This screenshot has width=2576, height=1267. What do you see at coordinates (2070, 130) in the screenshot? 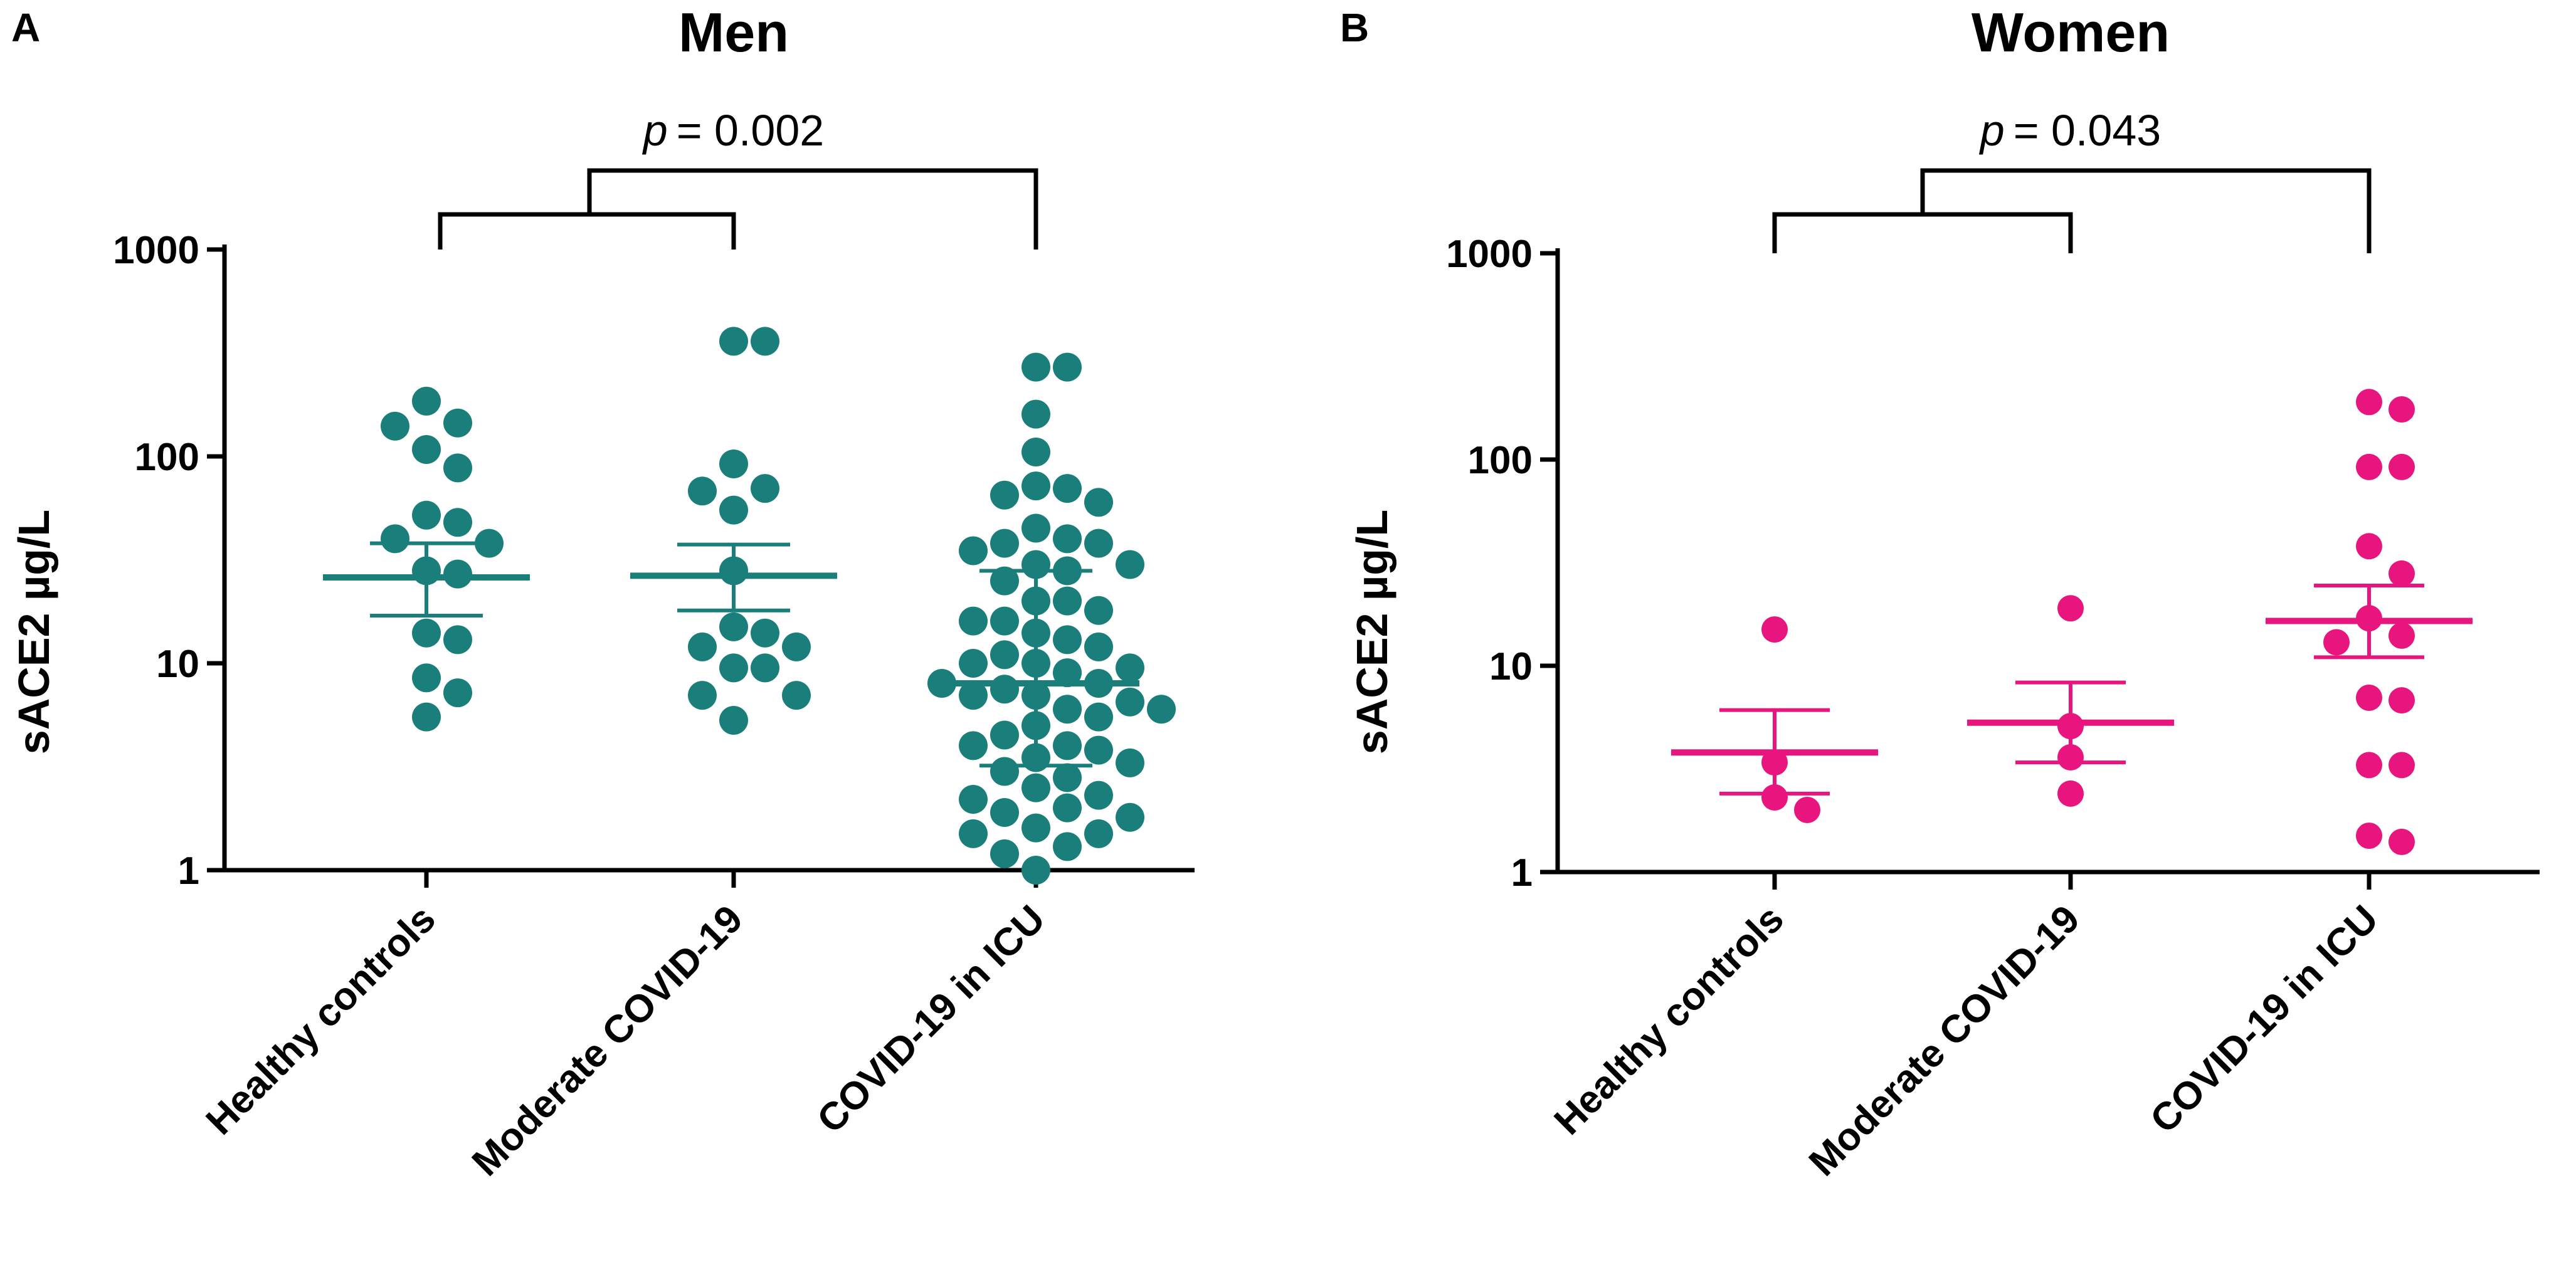
I see `p-value-annotation: p = 0.043` at bounding box center [2070, 130].